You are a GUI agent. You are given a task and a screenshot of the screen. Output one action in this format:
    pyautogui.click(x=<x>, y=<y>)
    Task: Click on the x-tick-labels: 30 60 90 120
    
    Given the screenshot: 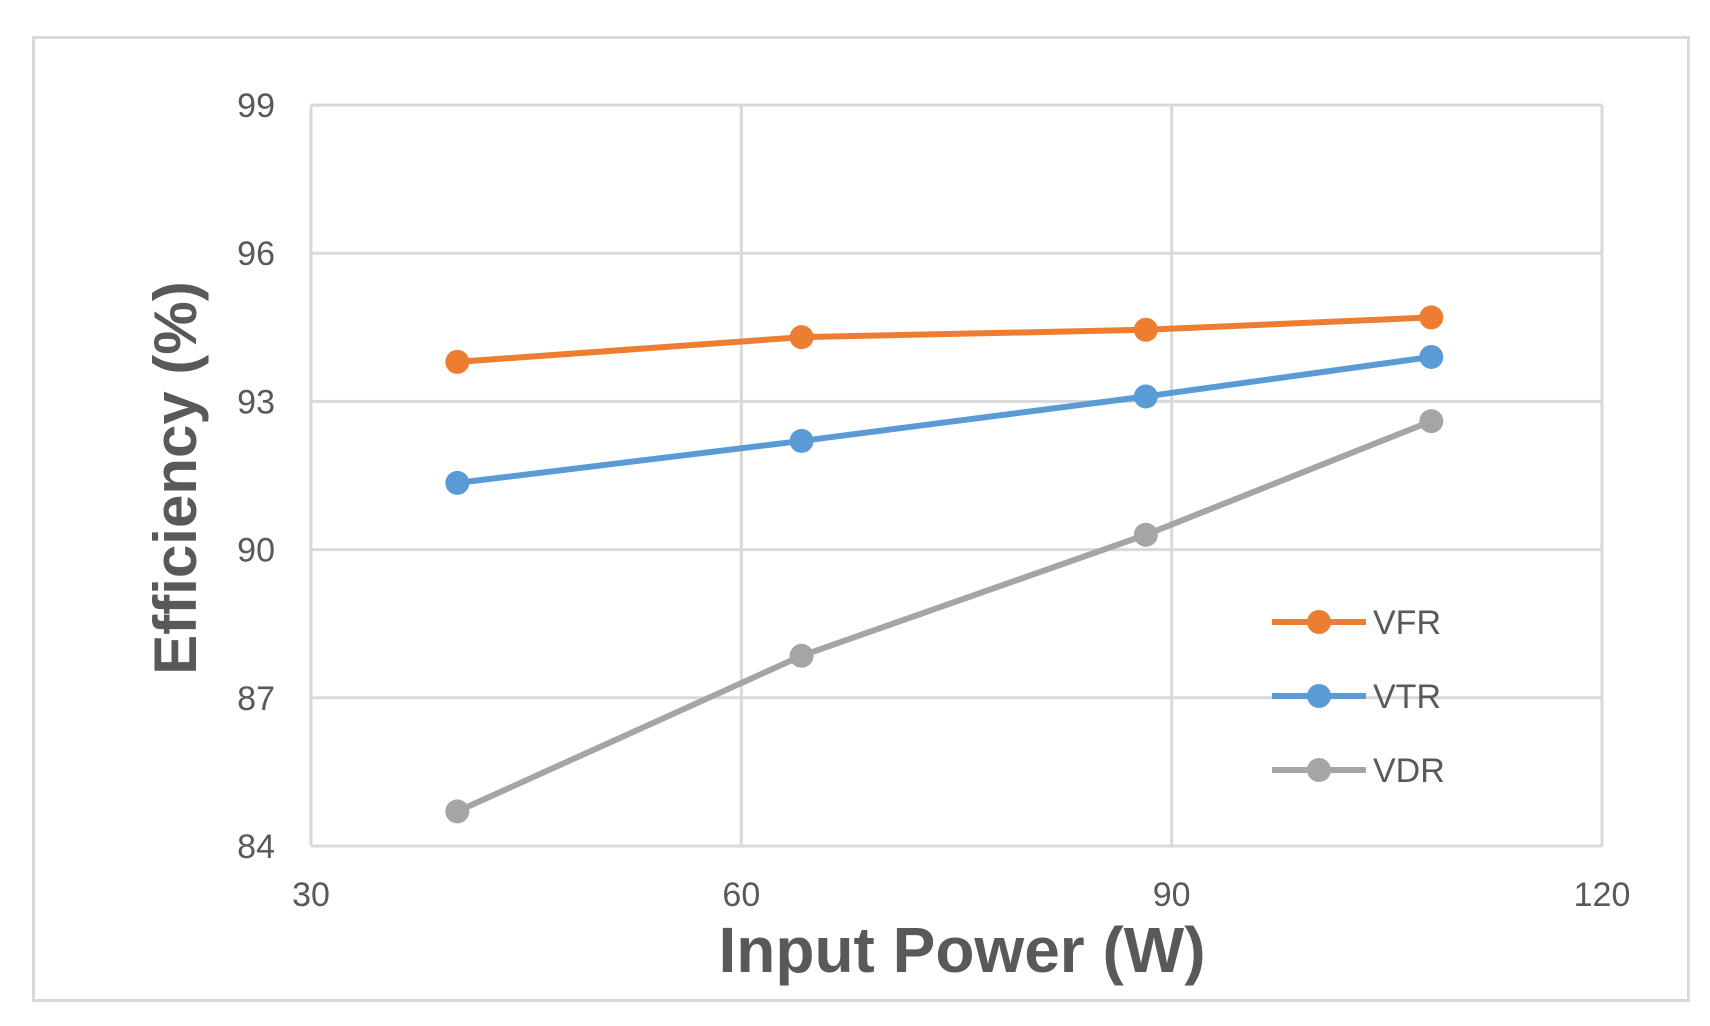 What is the action you would take?
    pyautogui.click(x=961, y=895)
    